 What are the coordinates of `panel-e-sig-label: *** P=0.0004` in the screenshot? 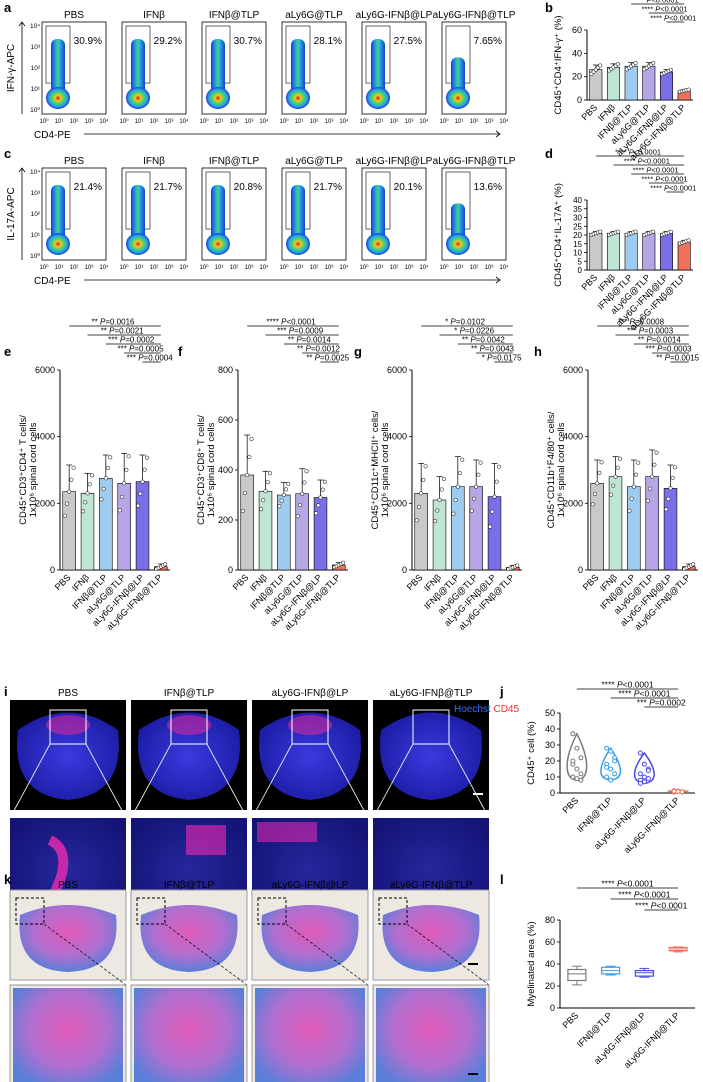 It's located at (150, 358).